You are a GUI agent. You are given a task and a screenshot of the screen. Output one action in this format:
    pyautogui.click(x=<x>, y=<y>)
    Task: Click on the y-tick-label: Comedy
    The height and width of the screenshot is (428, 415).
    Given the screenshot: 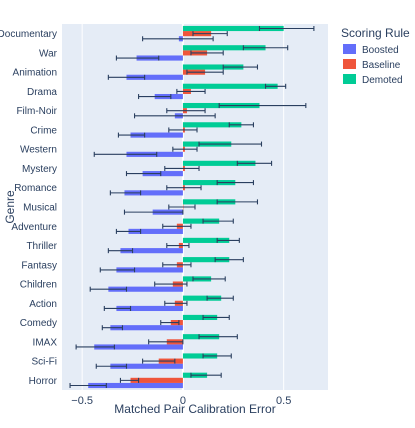 What is the action you would take?
    pyautogui.click(x=38, y=323)
    